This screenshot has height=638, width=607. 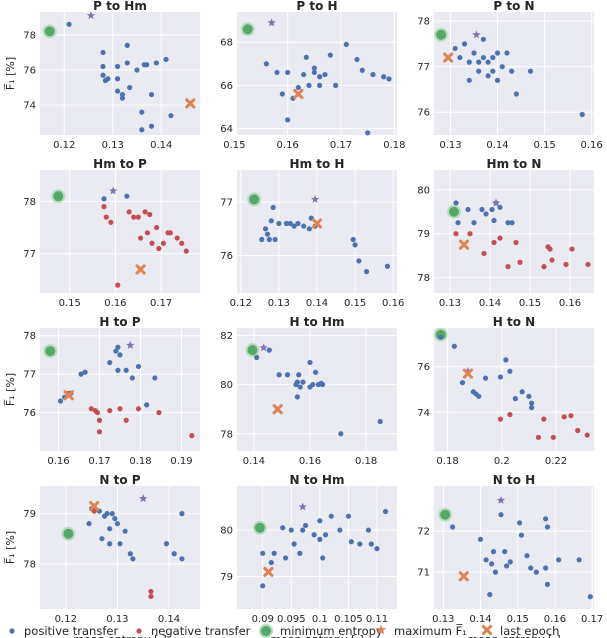 What do you see at coordinates (518, 619) in the screenshot?
I see `x-tick-label: 0.15` at bounding box center [518, 619].